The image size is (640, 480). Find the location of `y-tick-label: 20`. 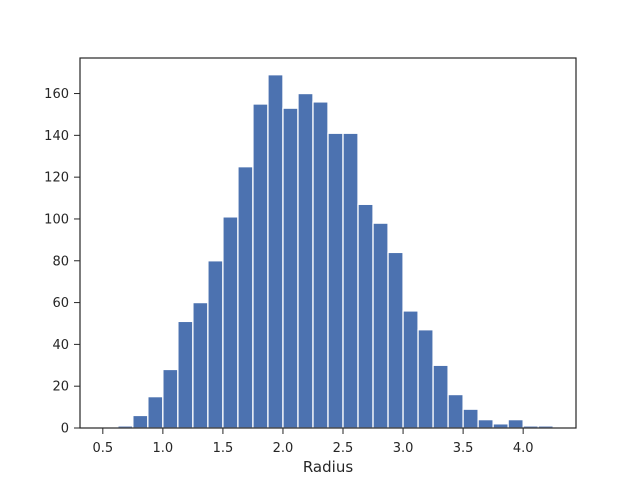

y-tick-label: 20 is located at coordinates (60, 387).